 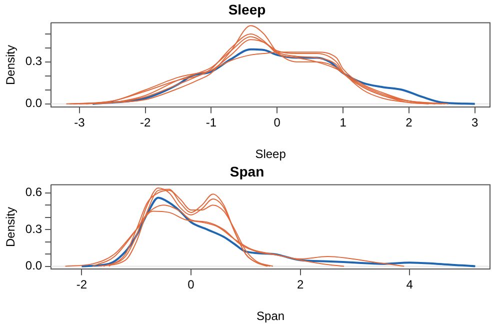 I want to click on x-axis-title: Span, so click(x=270, y=316).